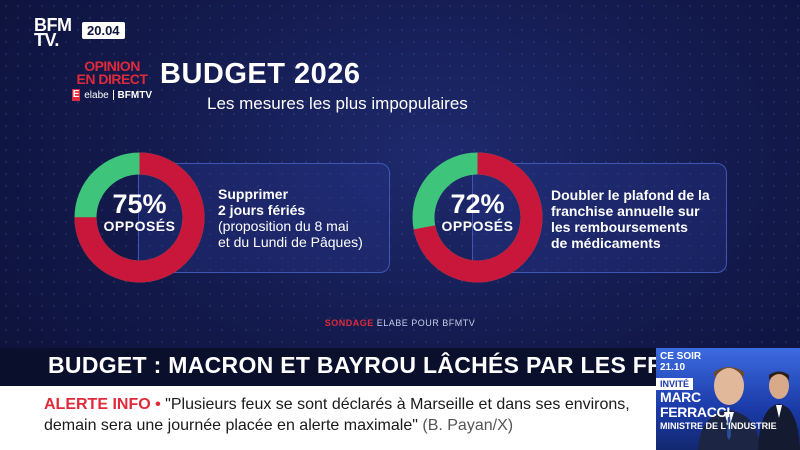 The width and height of the screenshot is (800, 450). Describe the element at coordinates (675, 384) in the screenshot. I see `invite-badge: INVITÉ` at that location.